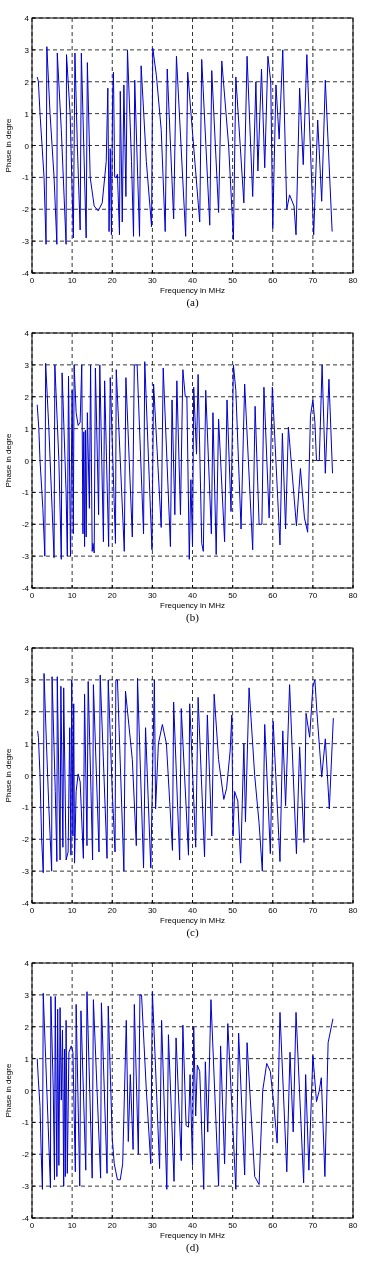 The width and height of the screenshot is (366, 1262). What do you see at coordinates (193, 617) in the screenshot?
I see `text: (b)` at bounding box center [193, 617].